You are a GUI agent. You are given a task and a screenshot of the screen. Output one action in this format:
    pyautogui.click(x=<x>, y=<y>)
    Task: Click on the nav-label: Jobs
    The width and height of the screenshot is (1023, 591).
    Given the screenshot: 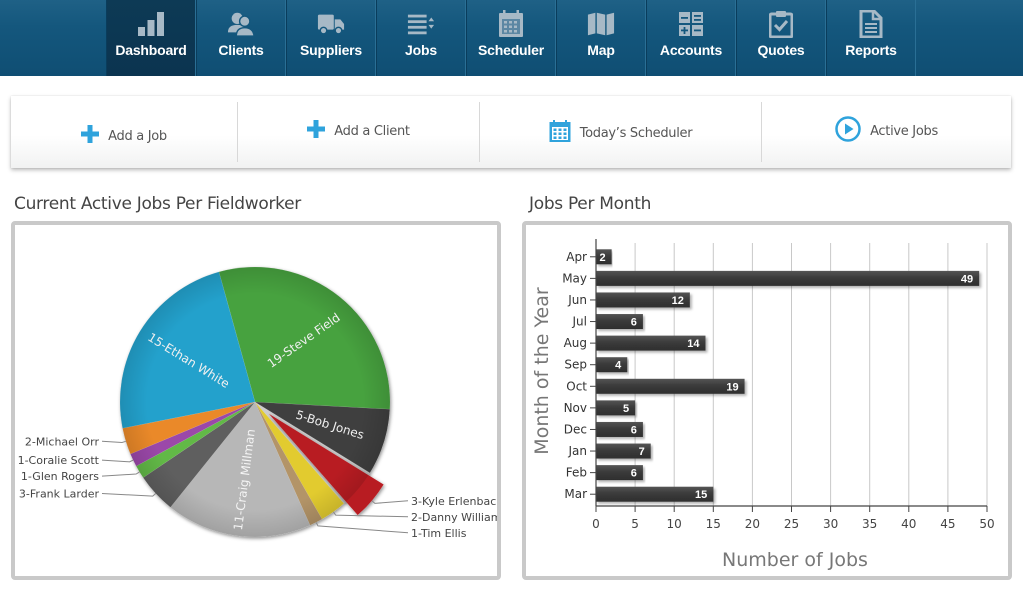 What is the action you would take?
    pyautogui.click(x=421, y=50)
    